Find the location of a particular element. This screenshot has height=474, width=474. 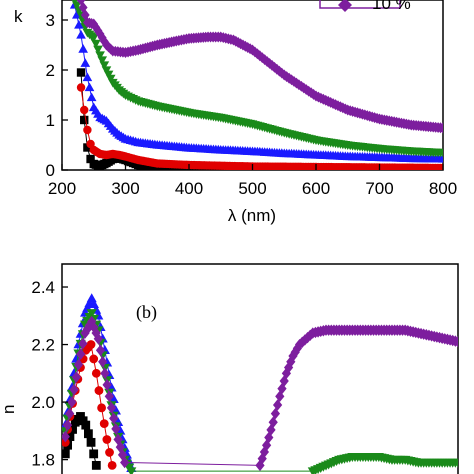

y-tick-label: 2.0 is located at coordinates (43, 402).